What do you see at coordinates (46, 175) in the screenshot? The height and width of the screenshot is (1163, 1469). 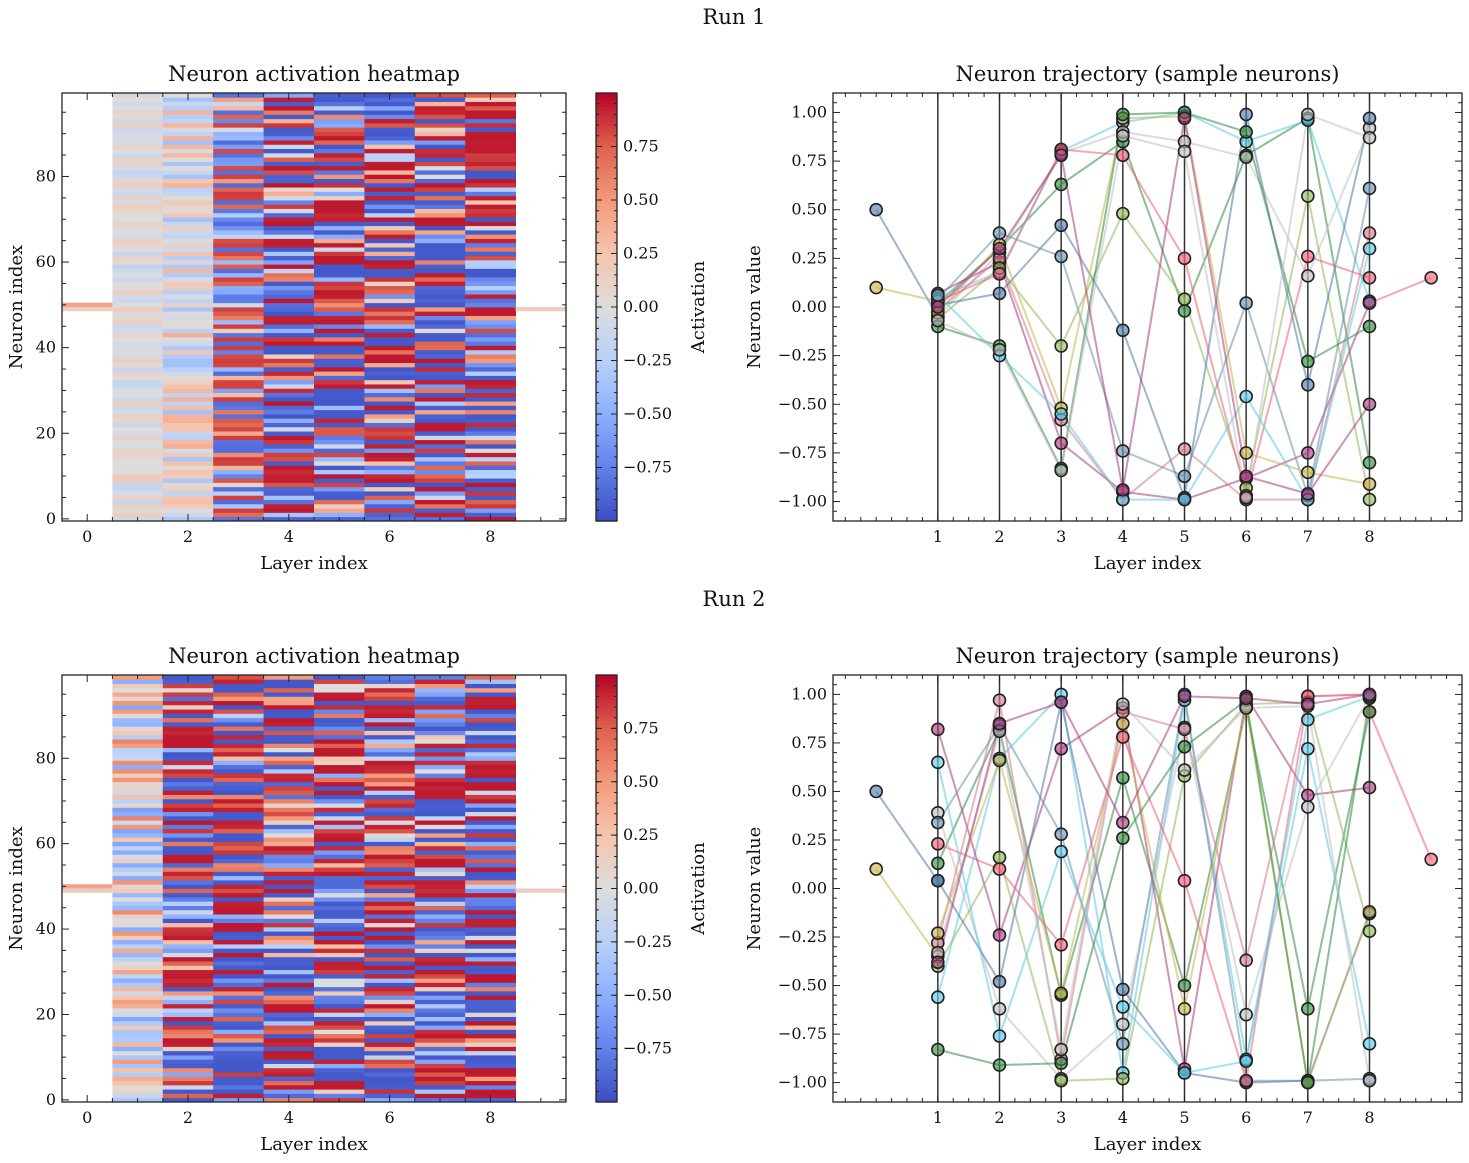 I see `heatmap-ytick-label: 80` at bounding box center [46, 175].